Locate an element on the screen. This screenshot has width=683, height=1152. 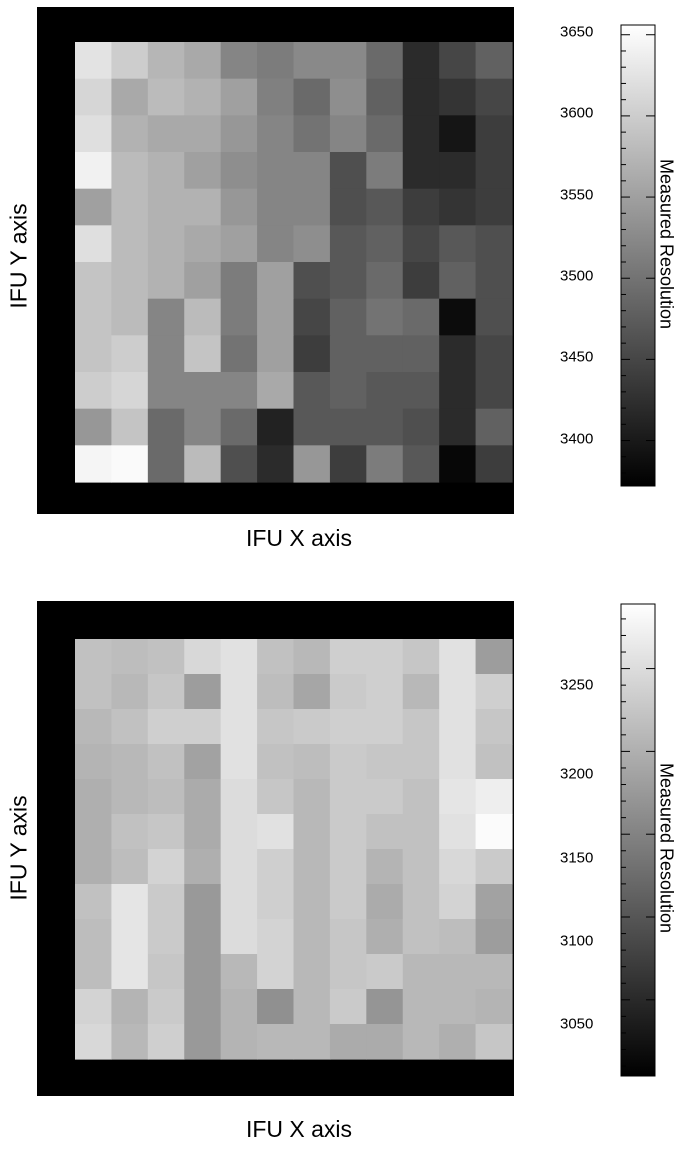
y-axis-label: IFU Y axis is located at coordinates (18, 256).